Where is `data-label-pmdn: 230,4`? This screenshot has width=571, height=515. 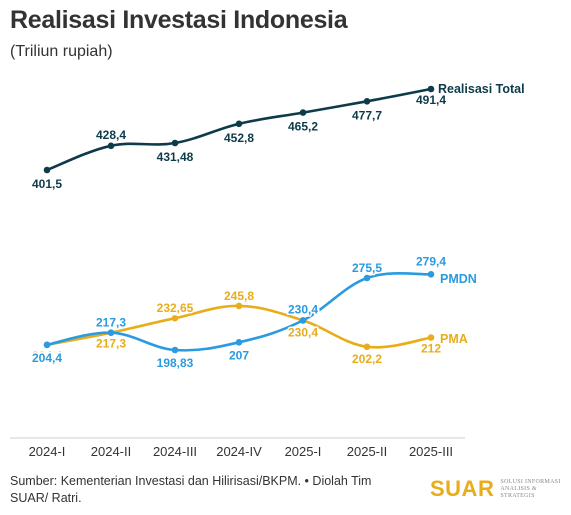 data-label-pmdn: 230,4 is located at coordinates (303, 309).